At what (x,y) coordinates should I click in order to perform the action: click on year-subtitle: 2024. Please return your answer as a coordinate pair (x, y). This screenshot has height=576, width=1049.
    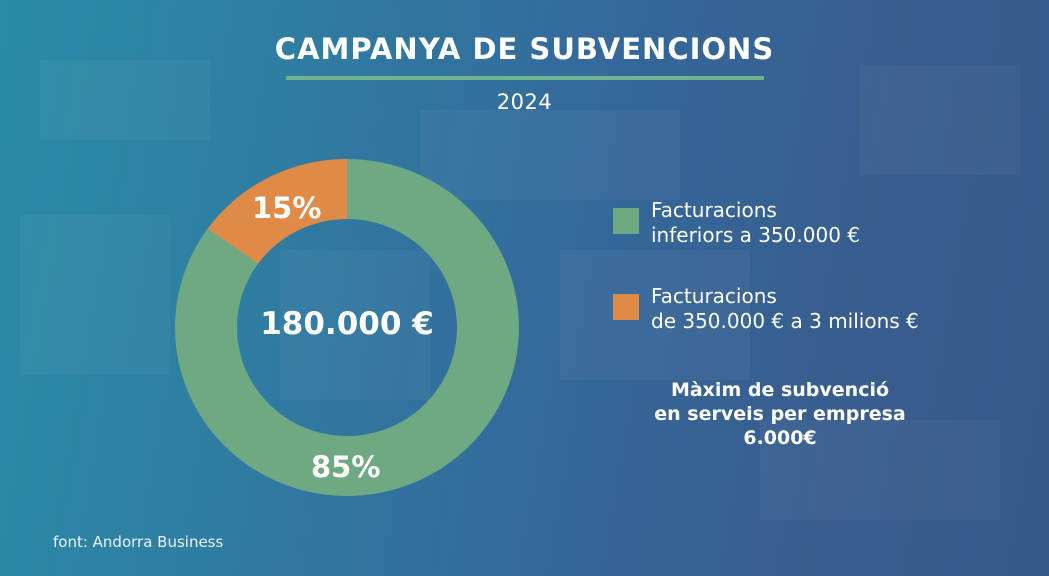
    Looking at the image, I should click on (524, 102).